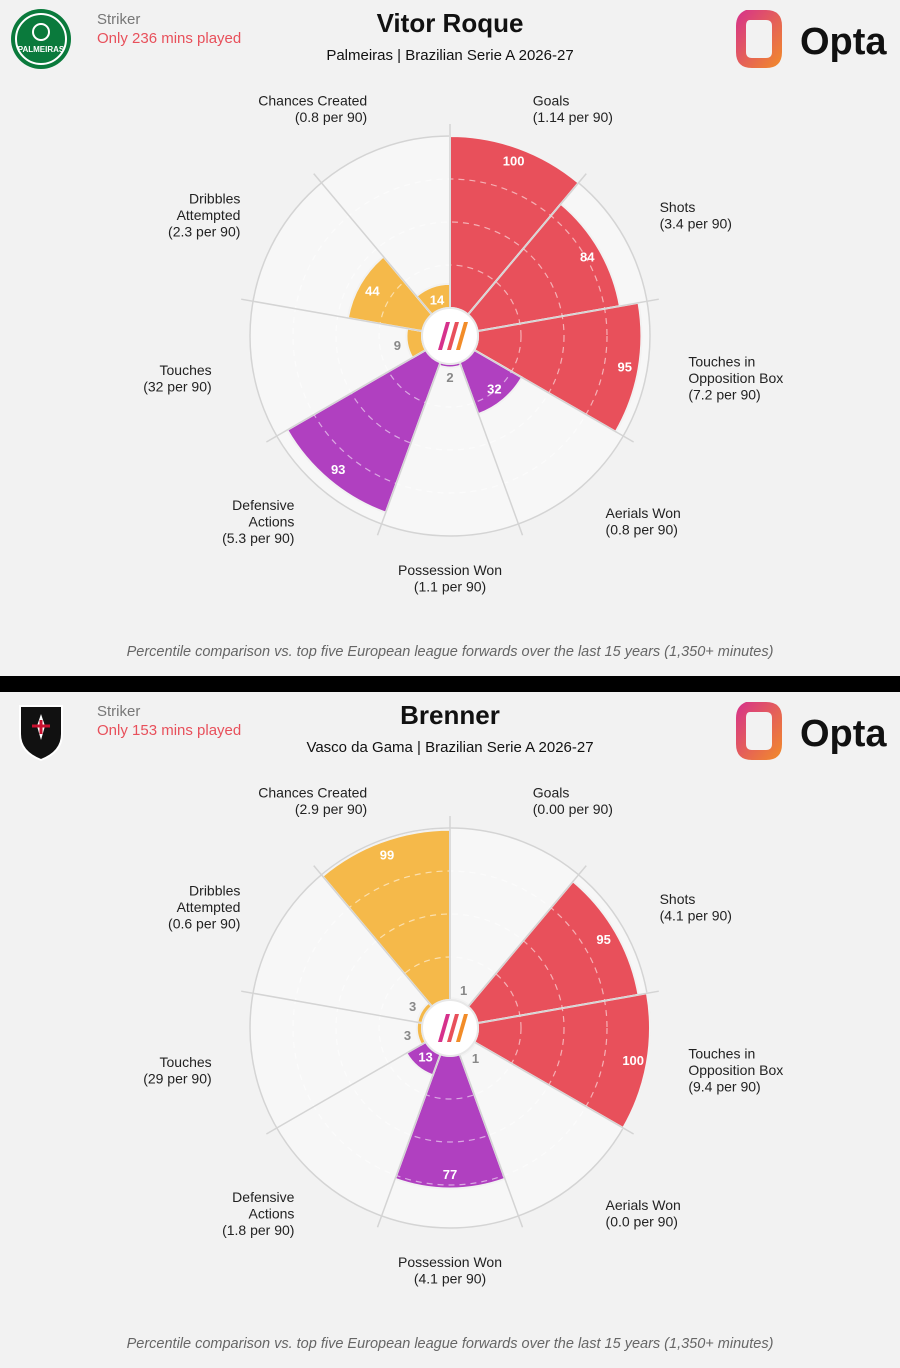  Describe the element at coordinates (494, 388) in the screenshot. I see `value-label: 32` at that location.